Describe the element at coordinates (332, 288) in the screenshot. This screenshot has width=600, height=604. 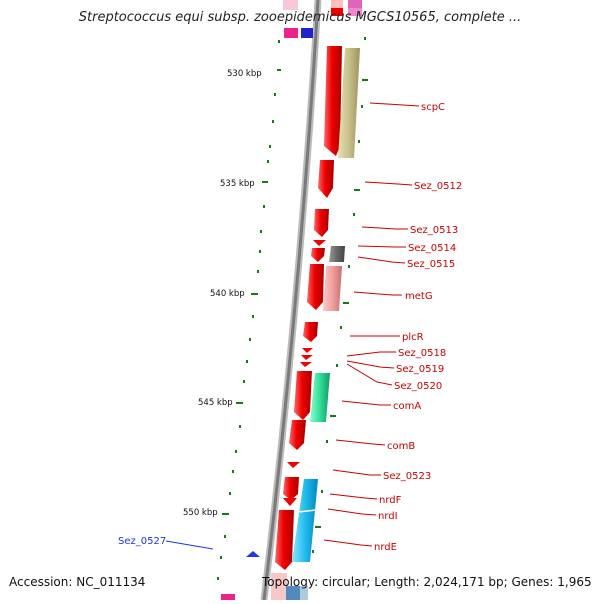
I see `cog-box-pink` at that location.